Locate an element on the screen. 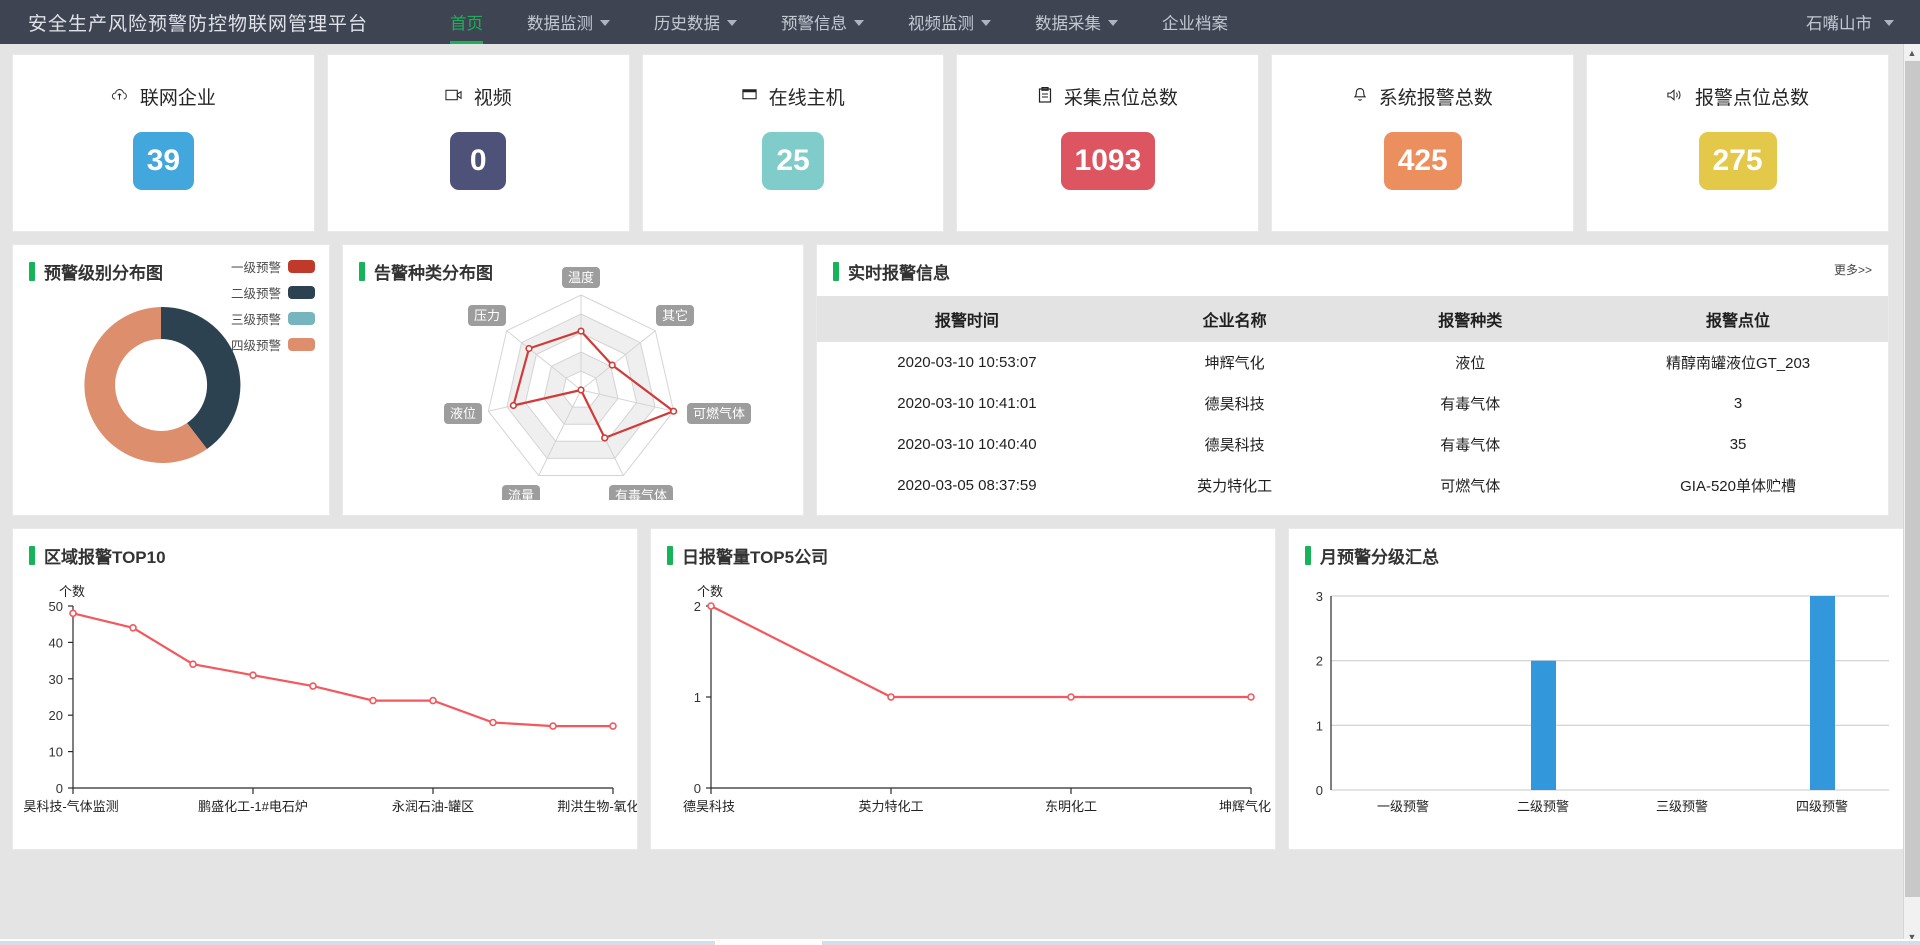  panel-monthly-alarm-grade: 月预警分级汇总 0 1 2 3 is located at coordinates (1601, 689).